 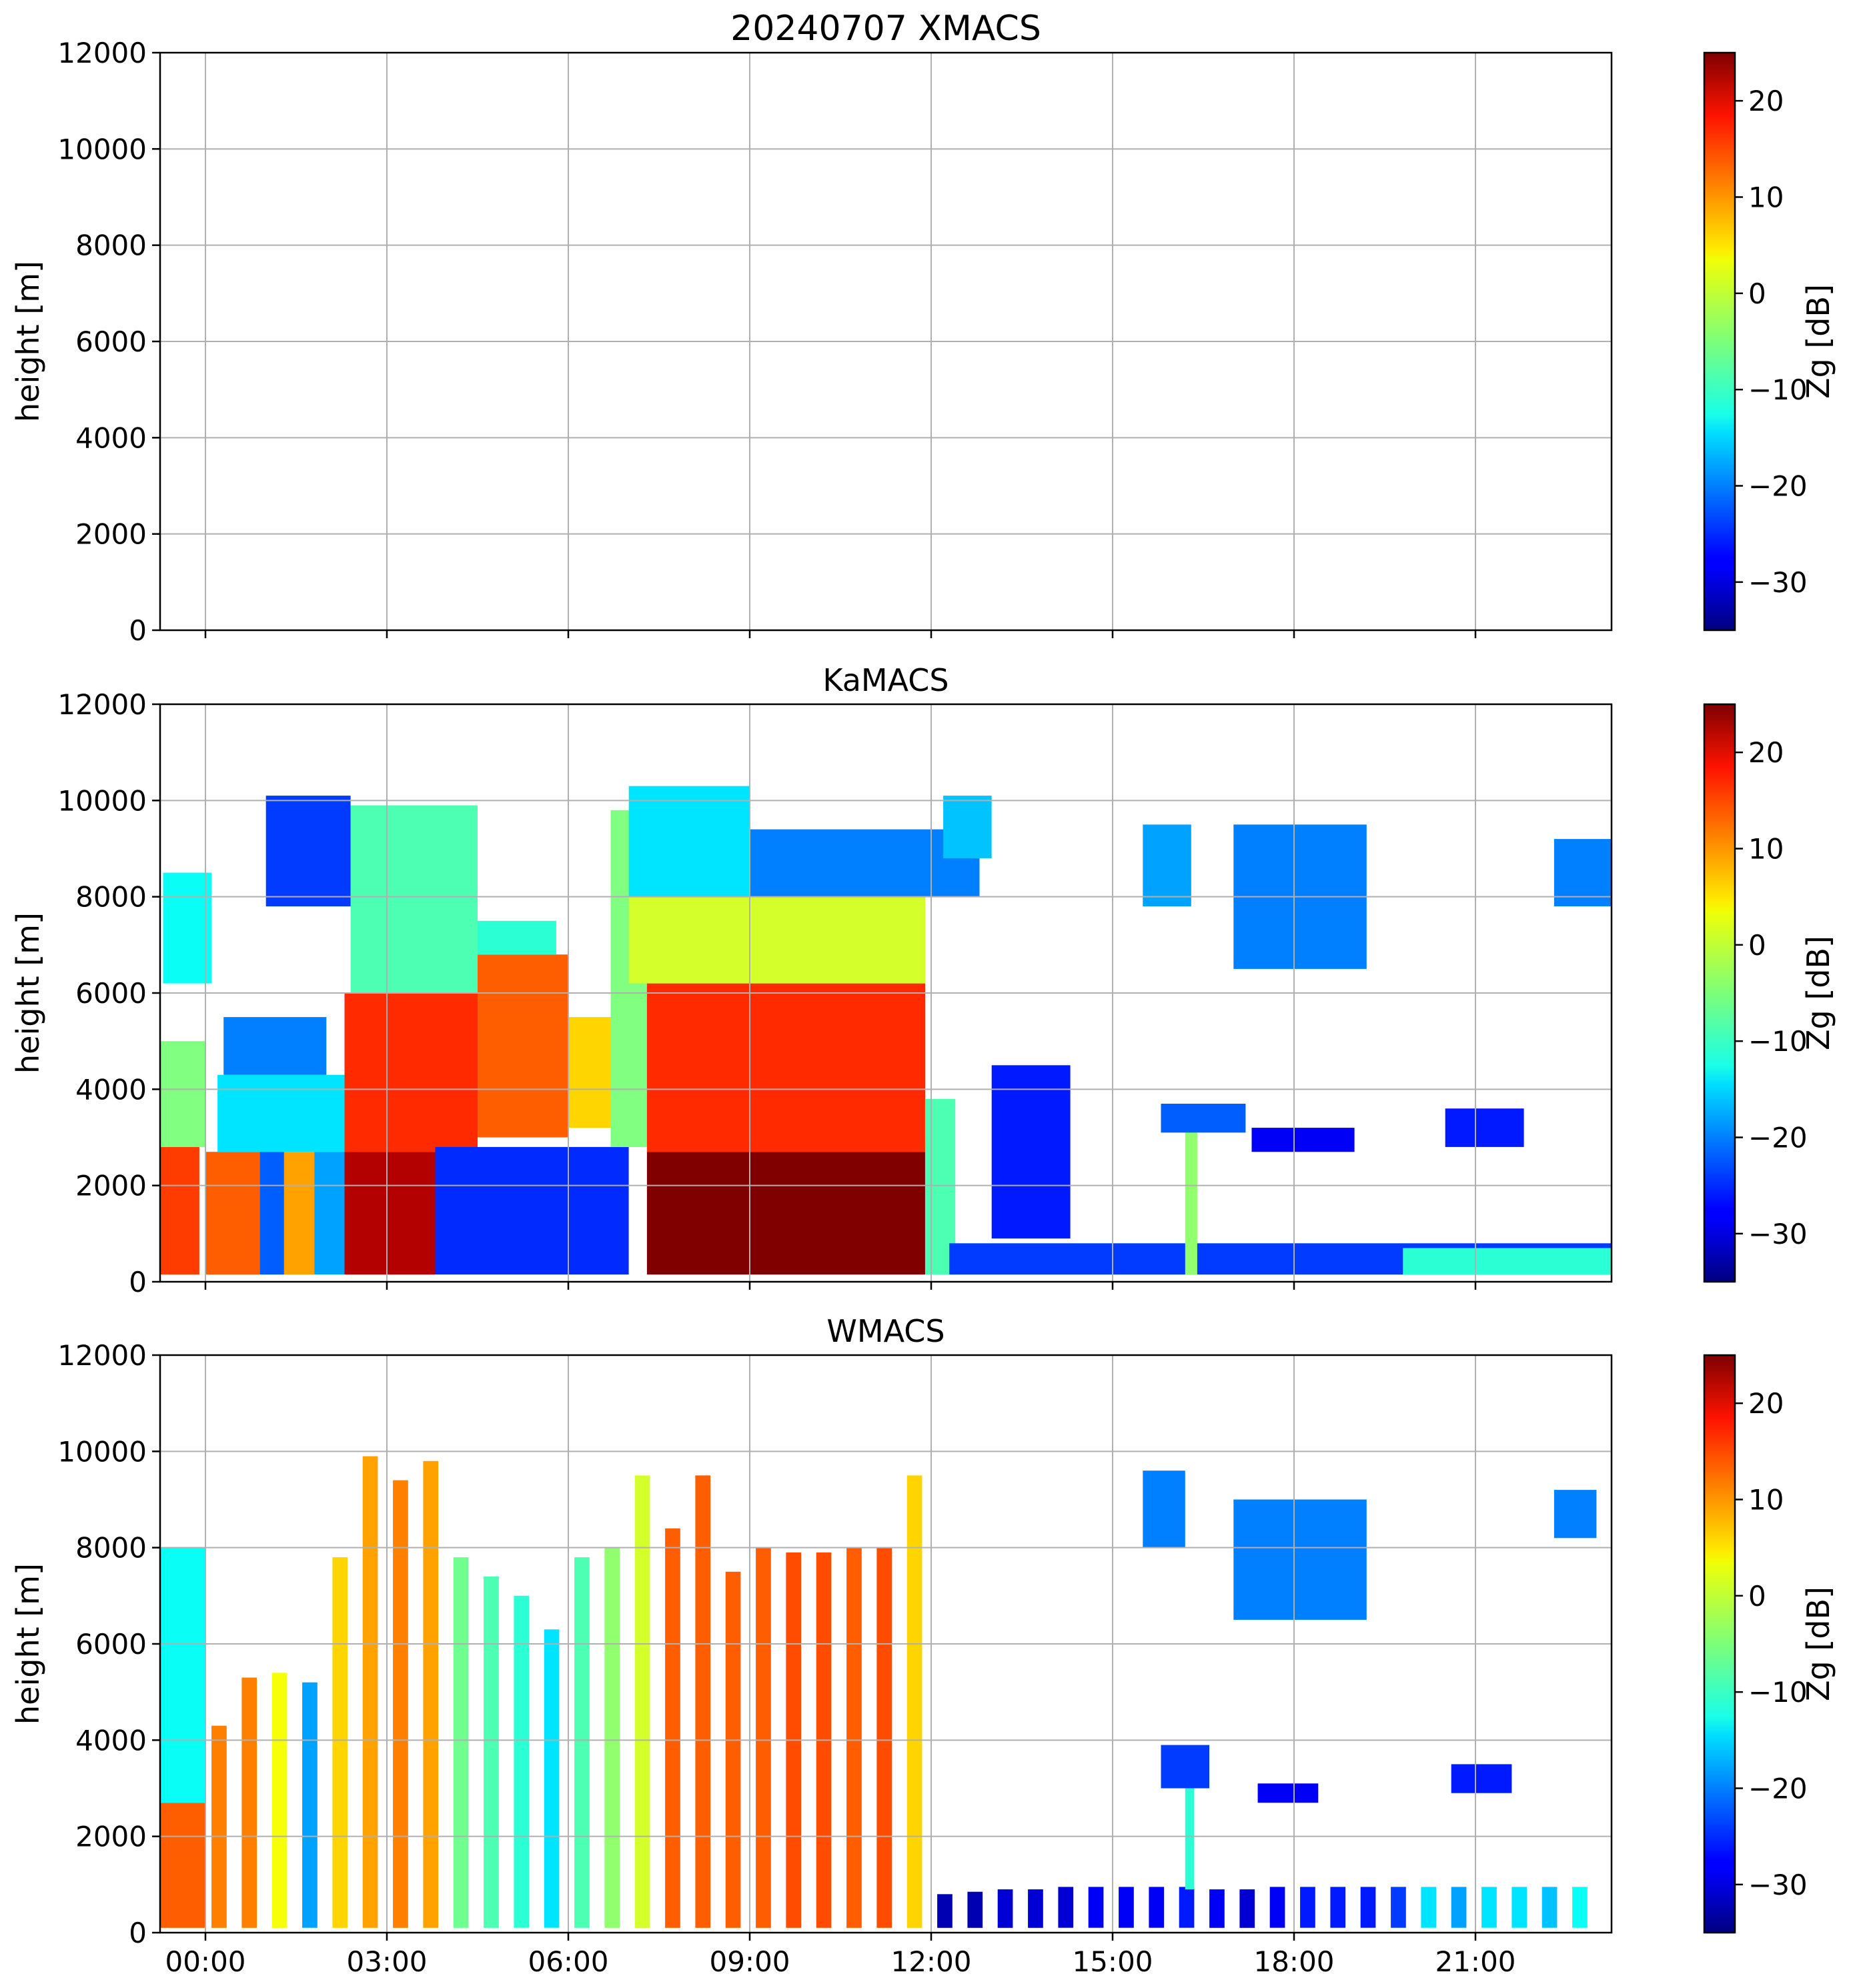 What do you see at coordinates (111, 1740) in the screenshot?
I see `y-tick-label: 4000` at bounding box center [111, 1740].